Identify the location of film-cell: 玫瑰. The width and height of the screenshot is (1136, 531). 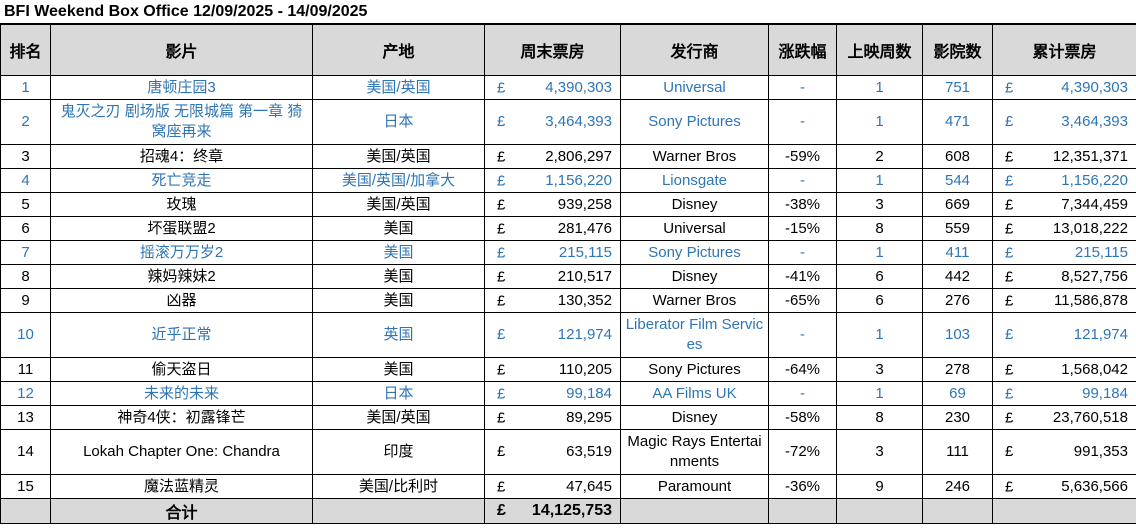
(181, 204).